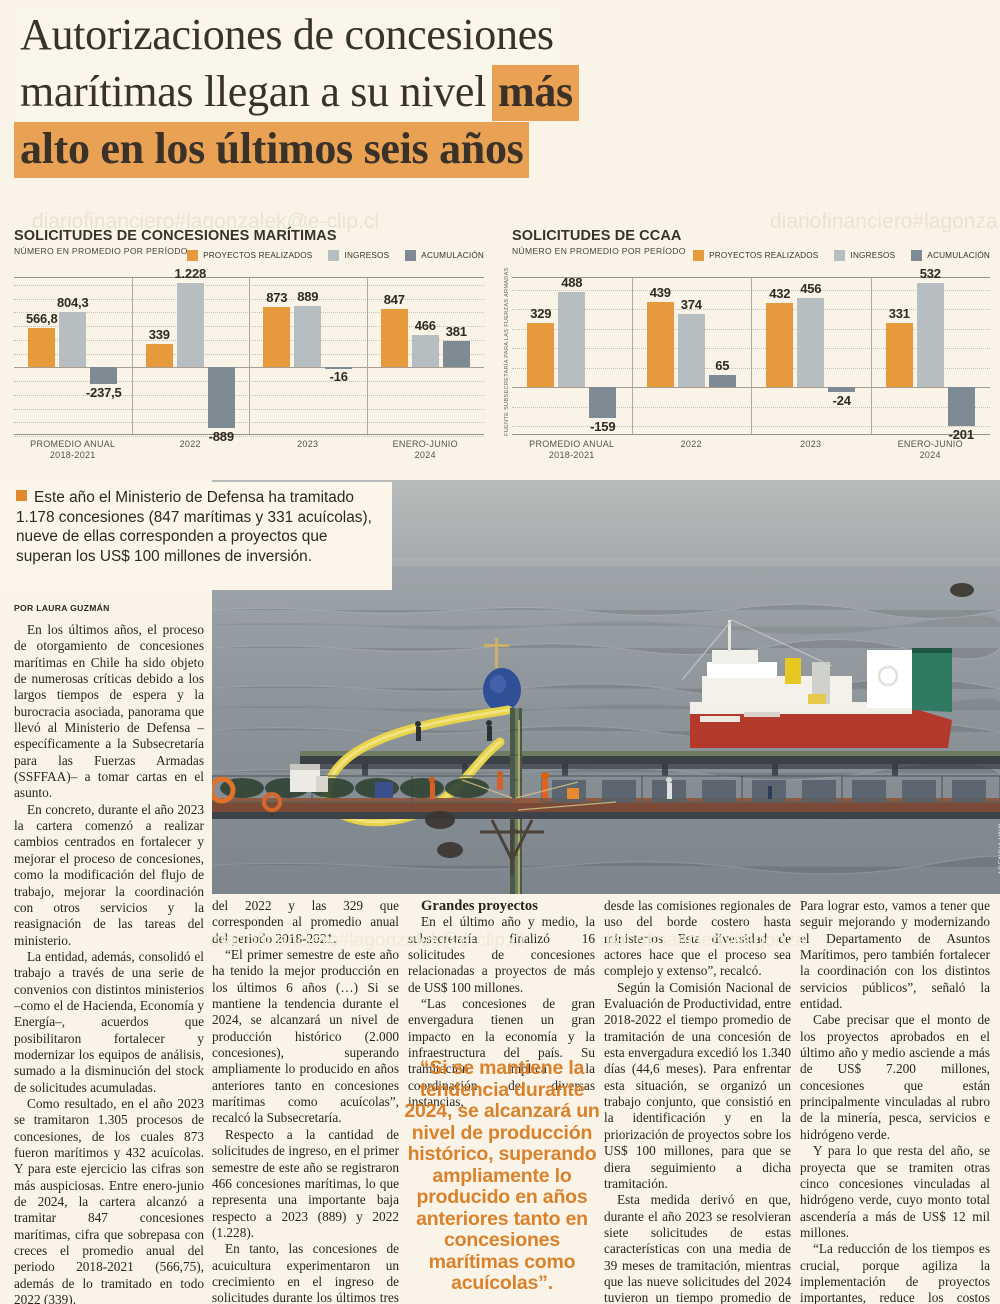  What do you see at coordinates (62, 608) in the screenshot?
I see `byline: POR LAURA GUZMÁN` at bounding box center [62, 608].